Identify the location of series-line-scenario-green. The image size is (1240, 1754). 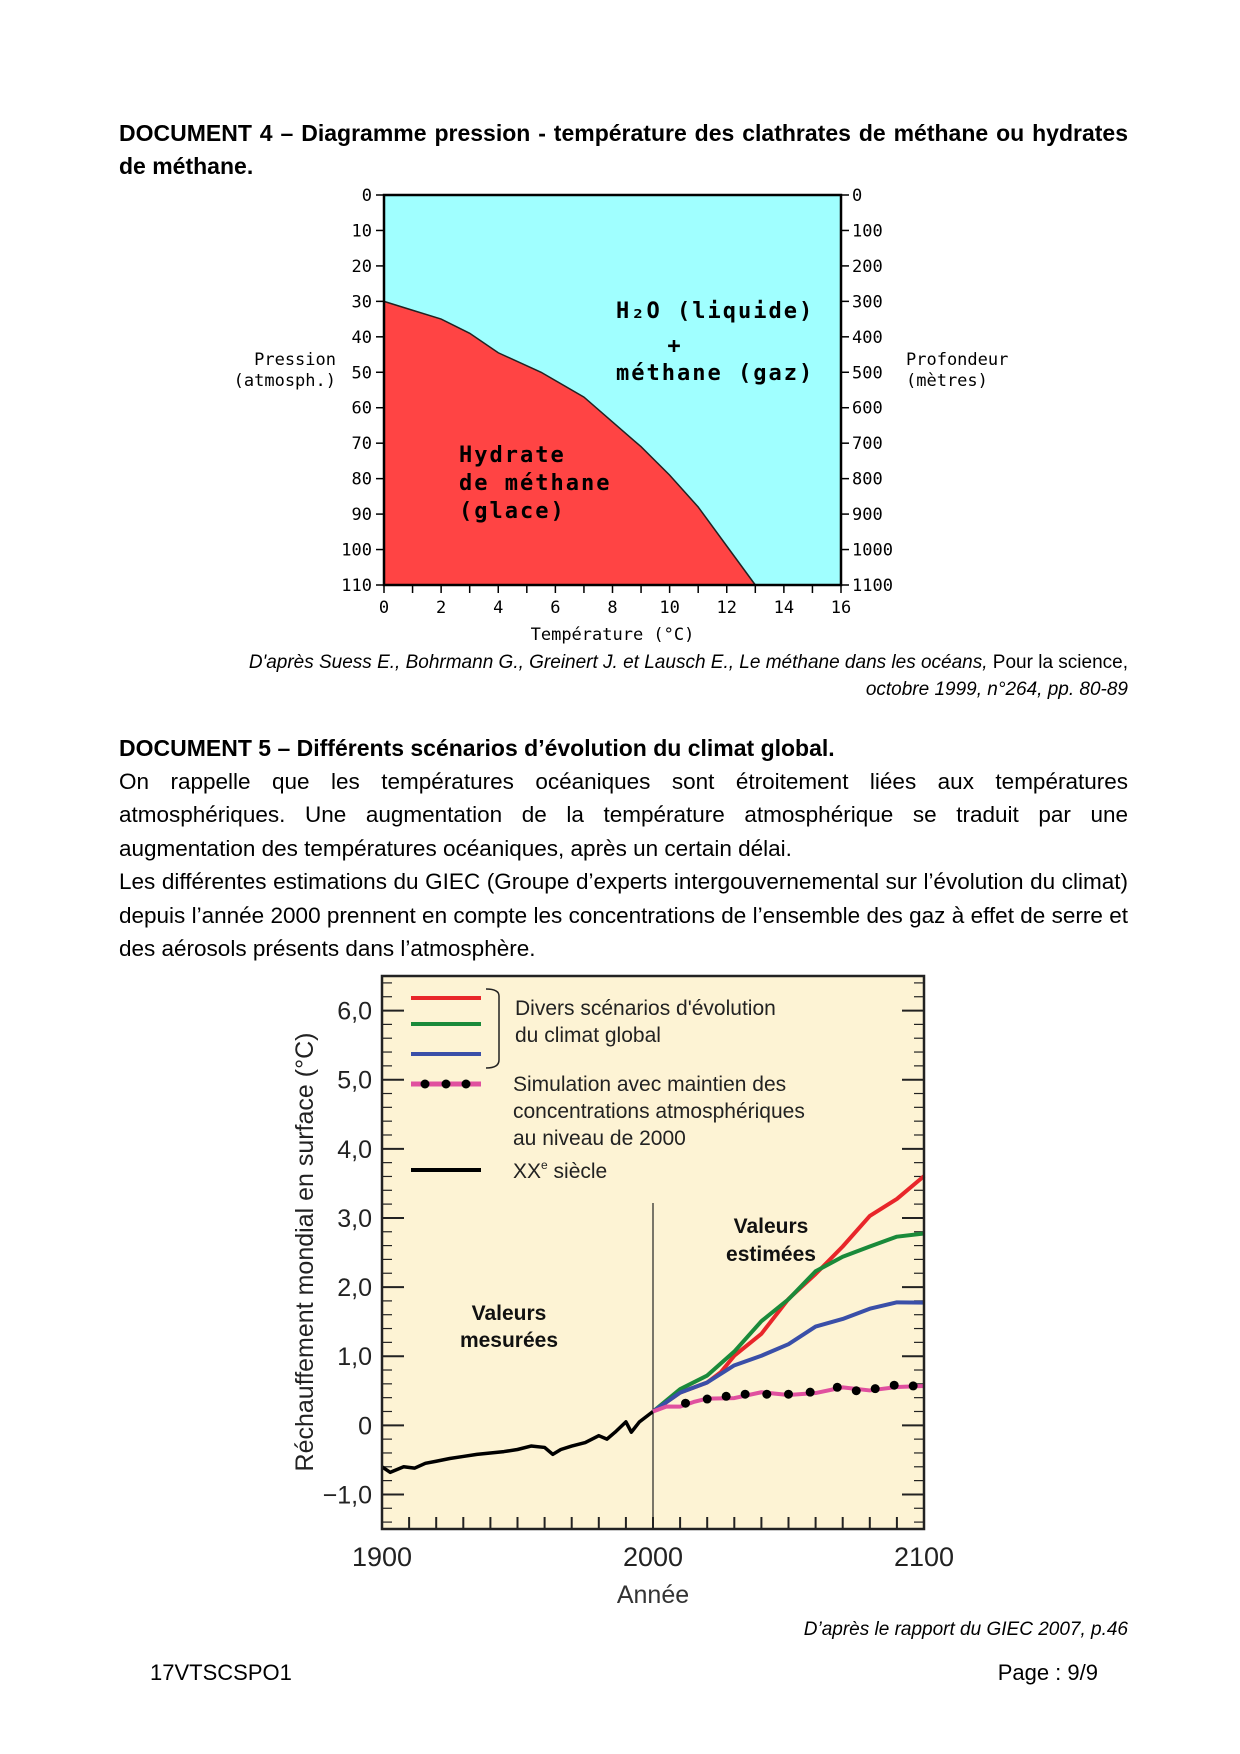
(788, 1322).